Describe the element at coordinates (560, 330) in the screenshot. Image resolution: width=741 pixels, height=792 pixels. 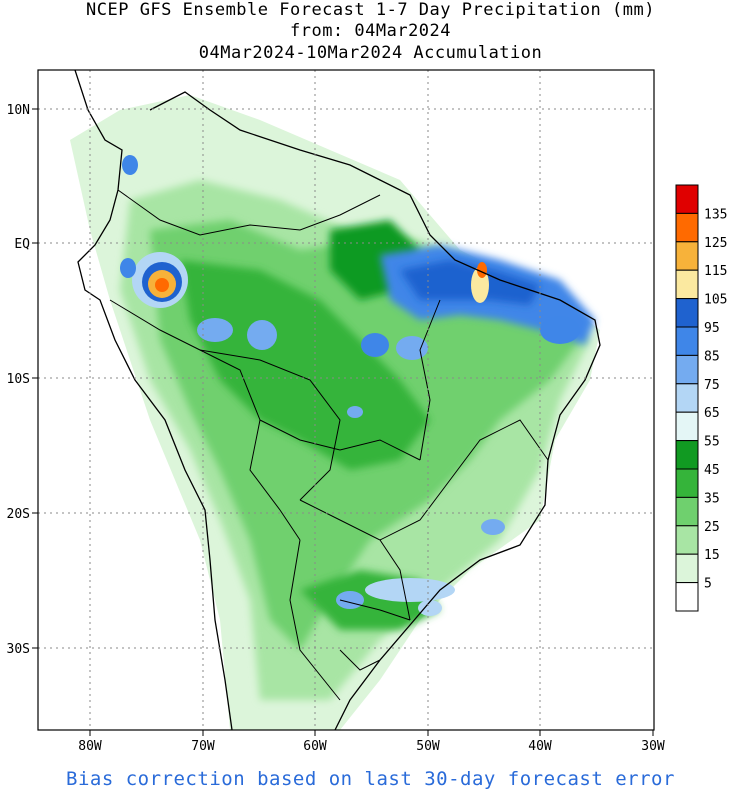
I see `precip-85-95-east-tip` at that location.